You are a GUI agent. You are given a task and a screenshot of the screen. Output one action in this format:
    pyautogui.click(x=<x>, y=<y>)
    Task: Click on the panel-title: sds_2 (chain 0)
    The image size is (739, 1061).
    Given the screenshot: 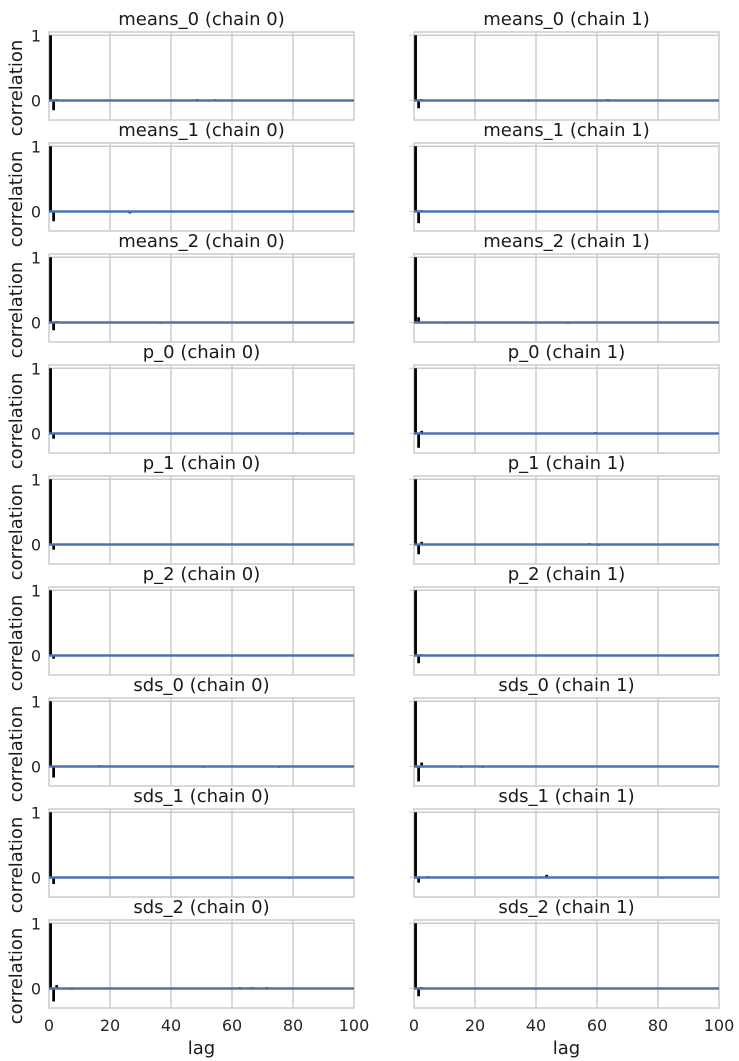 What is the action you would take?
    pyautogui.click(x=201, y=907)
    